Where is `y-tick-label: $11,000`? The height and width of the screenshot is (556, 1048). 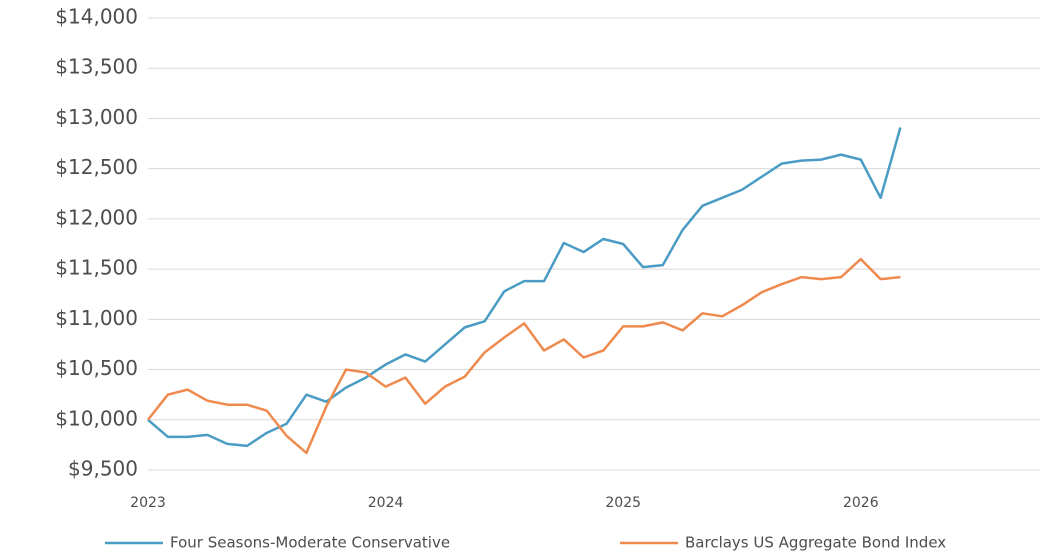
y-tick-label: $11,000 is located at coordinates (96, 318).